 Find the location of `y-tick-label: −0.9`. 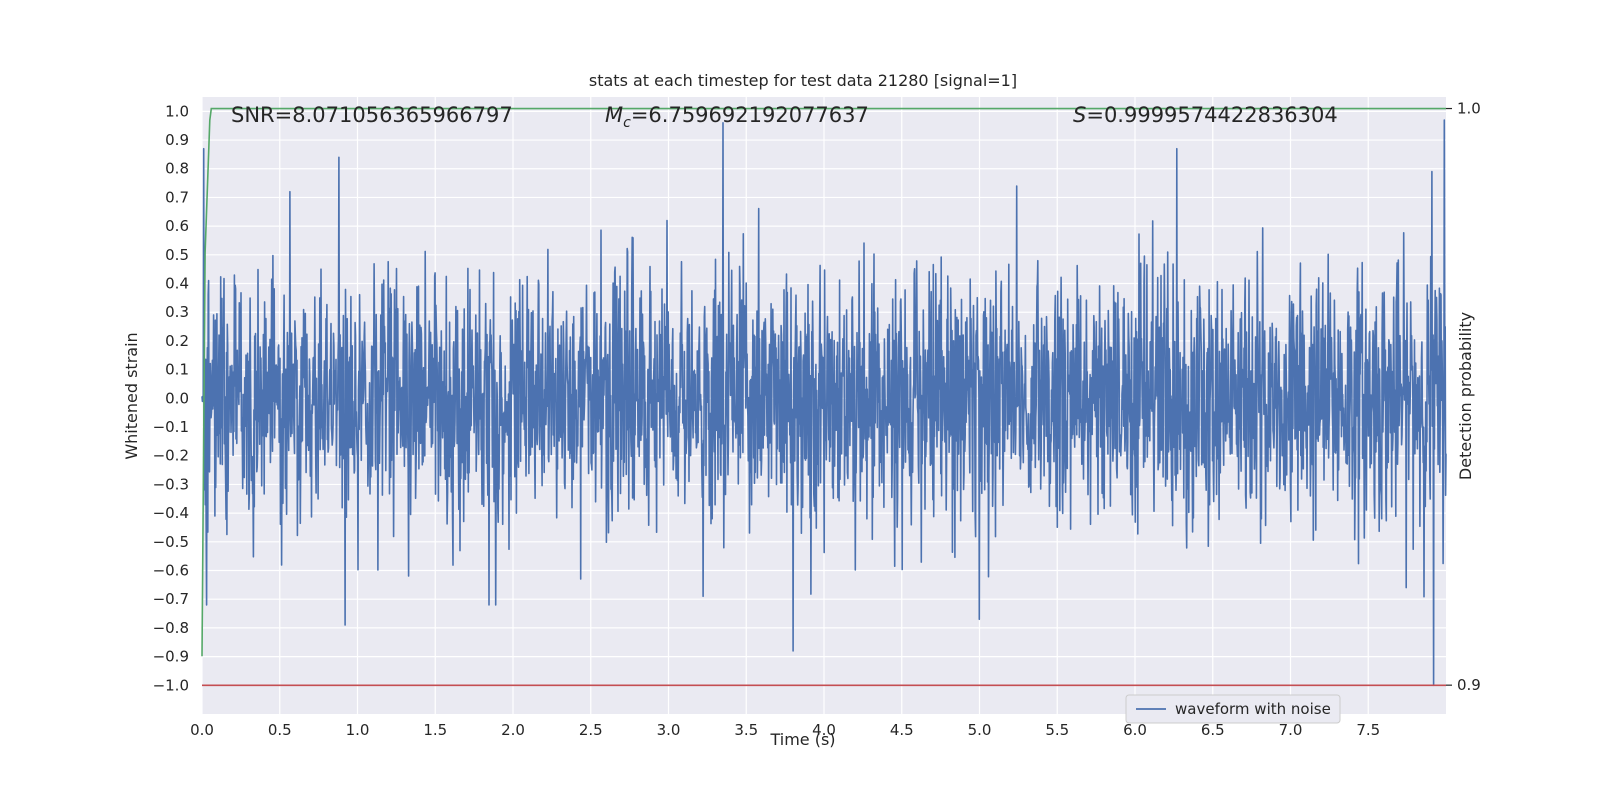

y-tick-label: −0.9 is located at coordinates (171, 657).